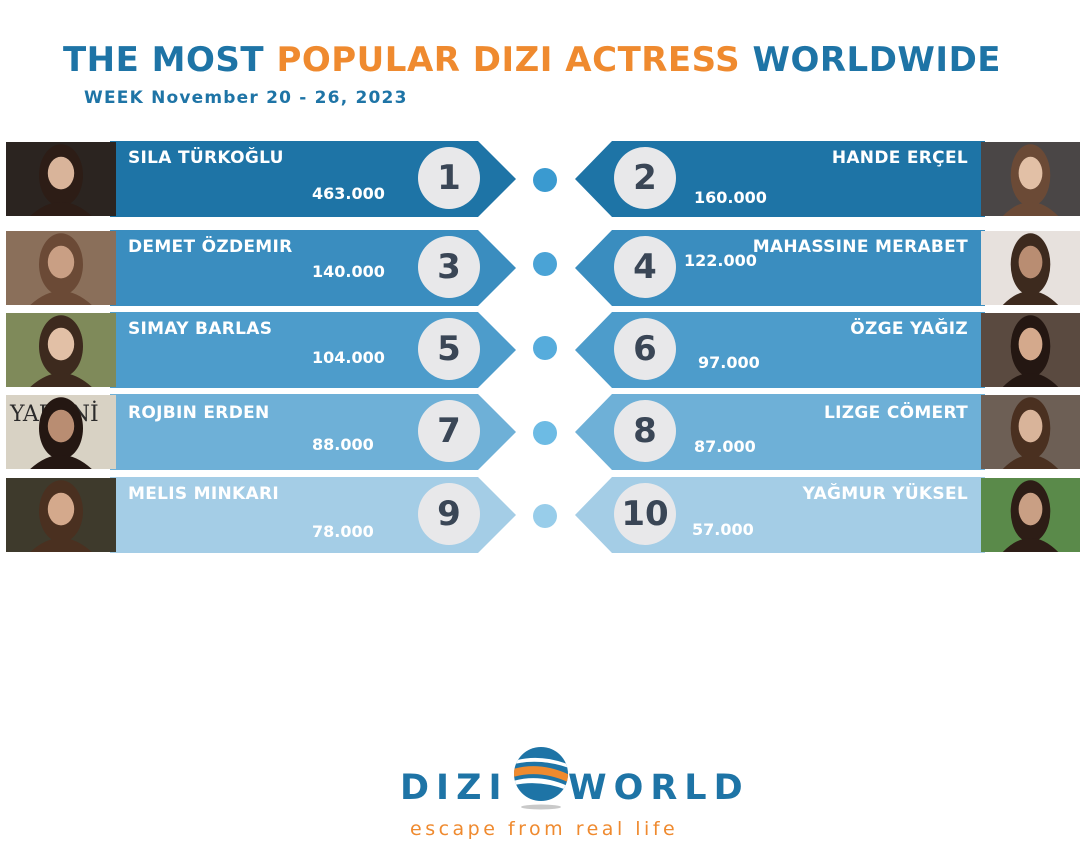  Describe the element at coordinates (659, 788) in the screenshot. I see `logo-word-right: WORLD` at that location.